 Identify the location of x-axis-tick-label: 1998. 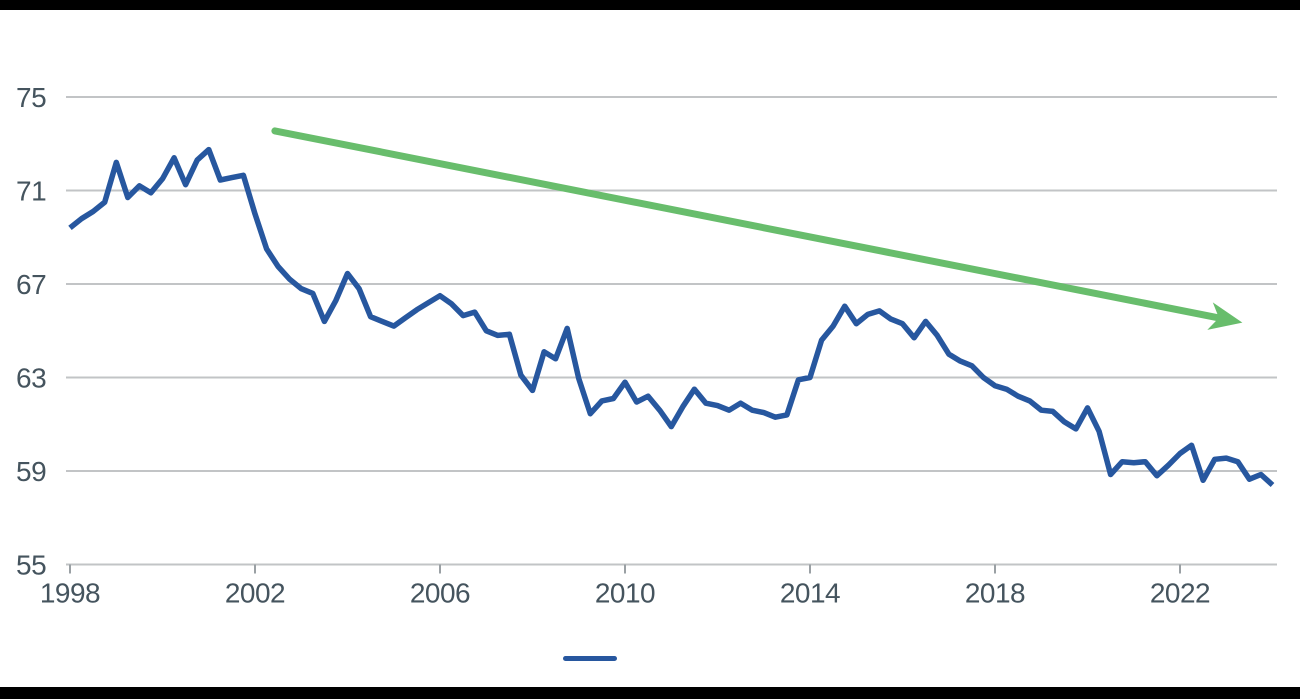
(70, 593).